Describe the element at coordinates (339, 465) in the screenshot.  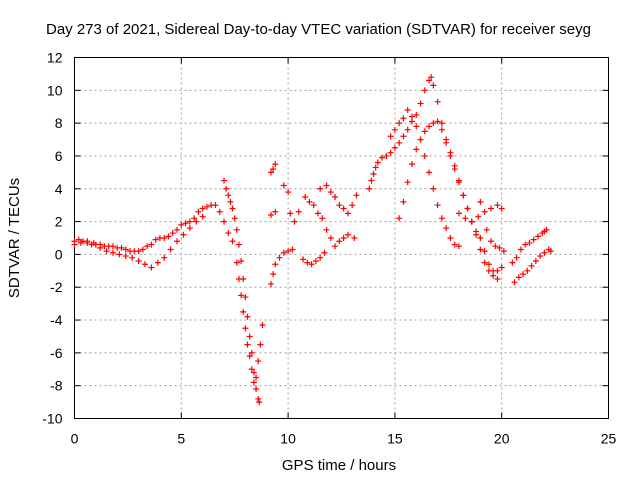
I see `x-axis-title: GPS time / hours` at that location.